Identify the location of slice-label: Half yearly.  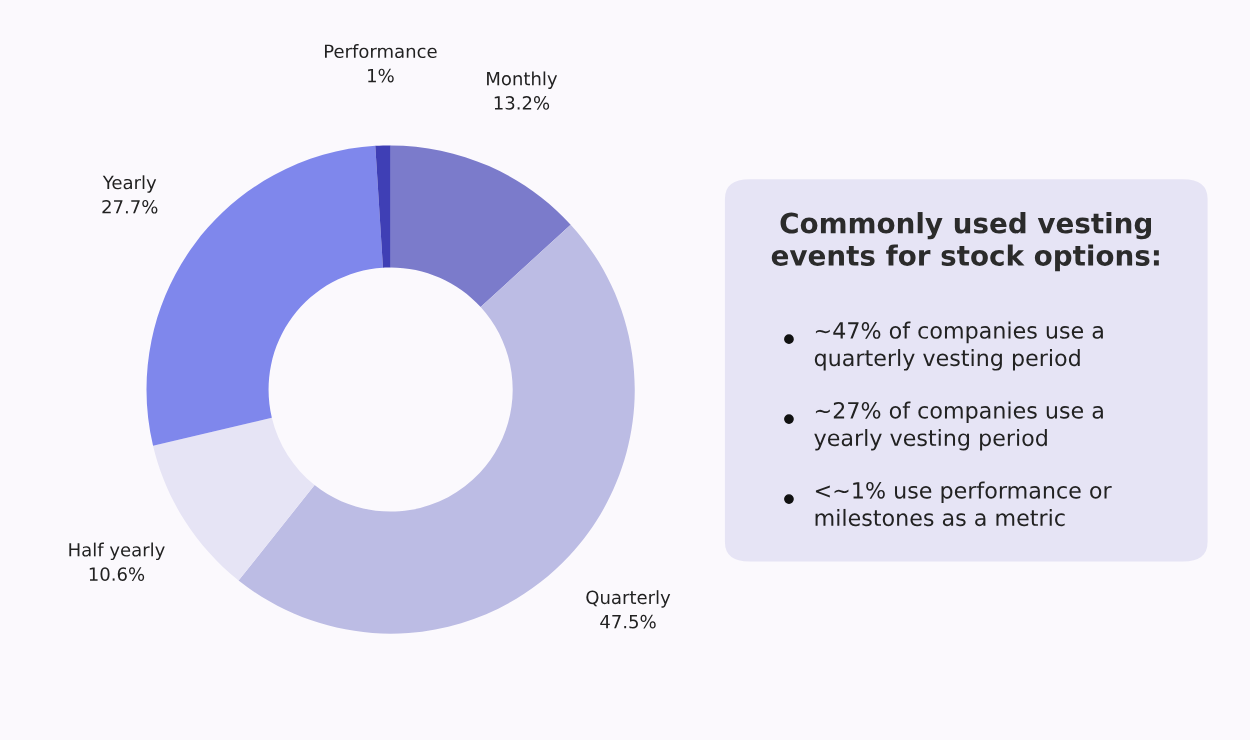
(117, 551).